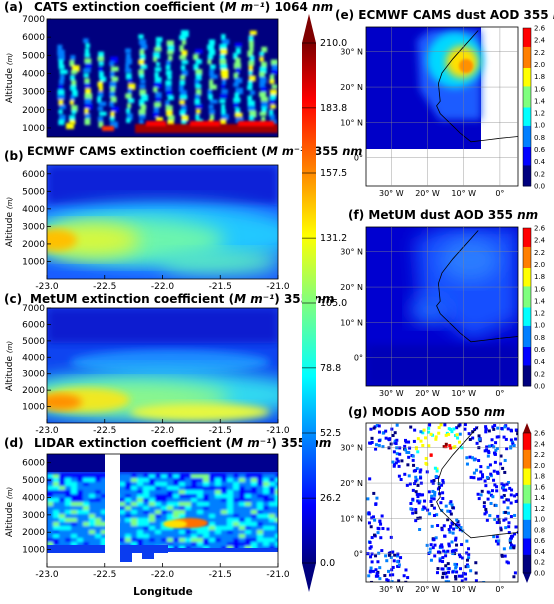 The height and width of the screenshot is (604, 554). What do you see at coordinates (540, 29) in the screenshot?
I see `panel-e-colorbar-label: 2.6` at bounding box center [540, 29].